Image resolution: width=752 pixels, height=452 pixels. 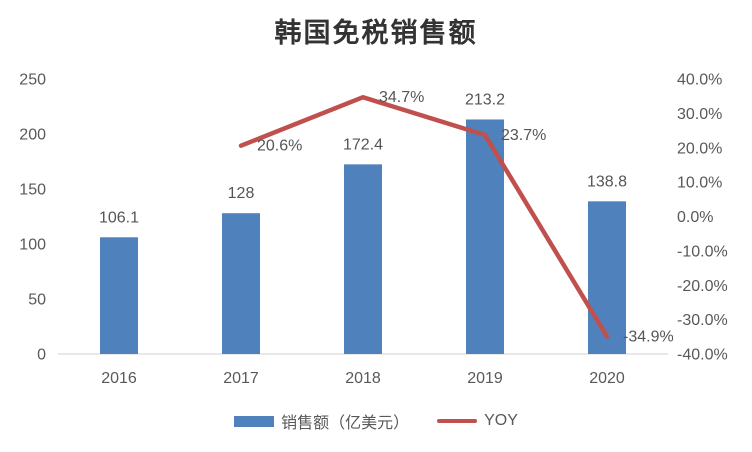 What do you see at coordinates (41, 355) in the screenshot?
I see `left-axis-tick: 0` at bounding box center [41, 355].